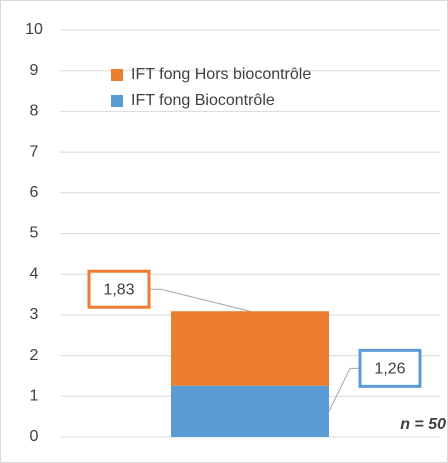 This screenshot has height=463, width=448. What do you see at coordinates (423, 424) in the screenshot?
I see `annotation: n = 50` at bounding box center [423, 424].